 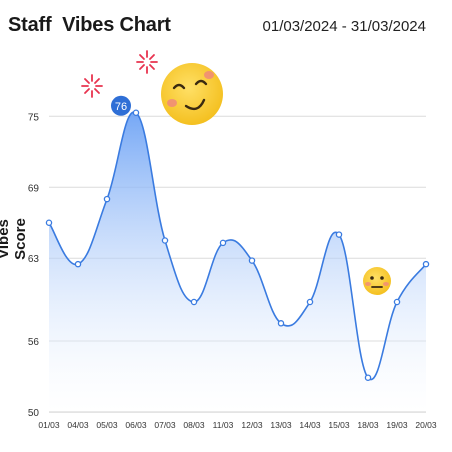 What do you see at coordinates (194, 425) in the screenshot?
I see `x-tick-label: 08/03` at bounding box center [194, 425].